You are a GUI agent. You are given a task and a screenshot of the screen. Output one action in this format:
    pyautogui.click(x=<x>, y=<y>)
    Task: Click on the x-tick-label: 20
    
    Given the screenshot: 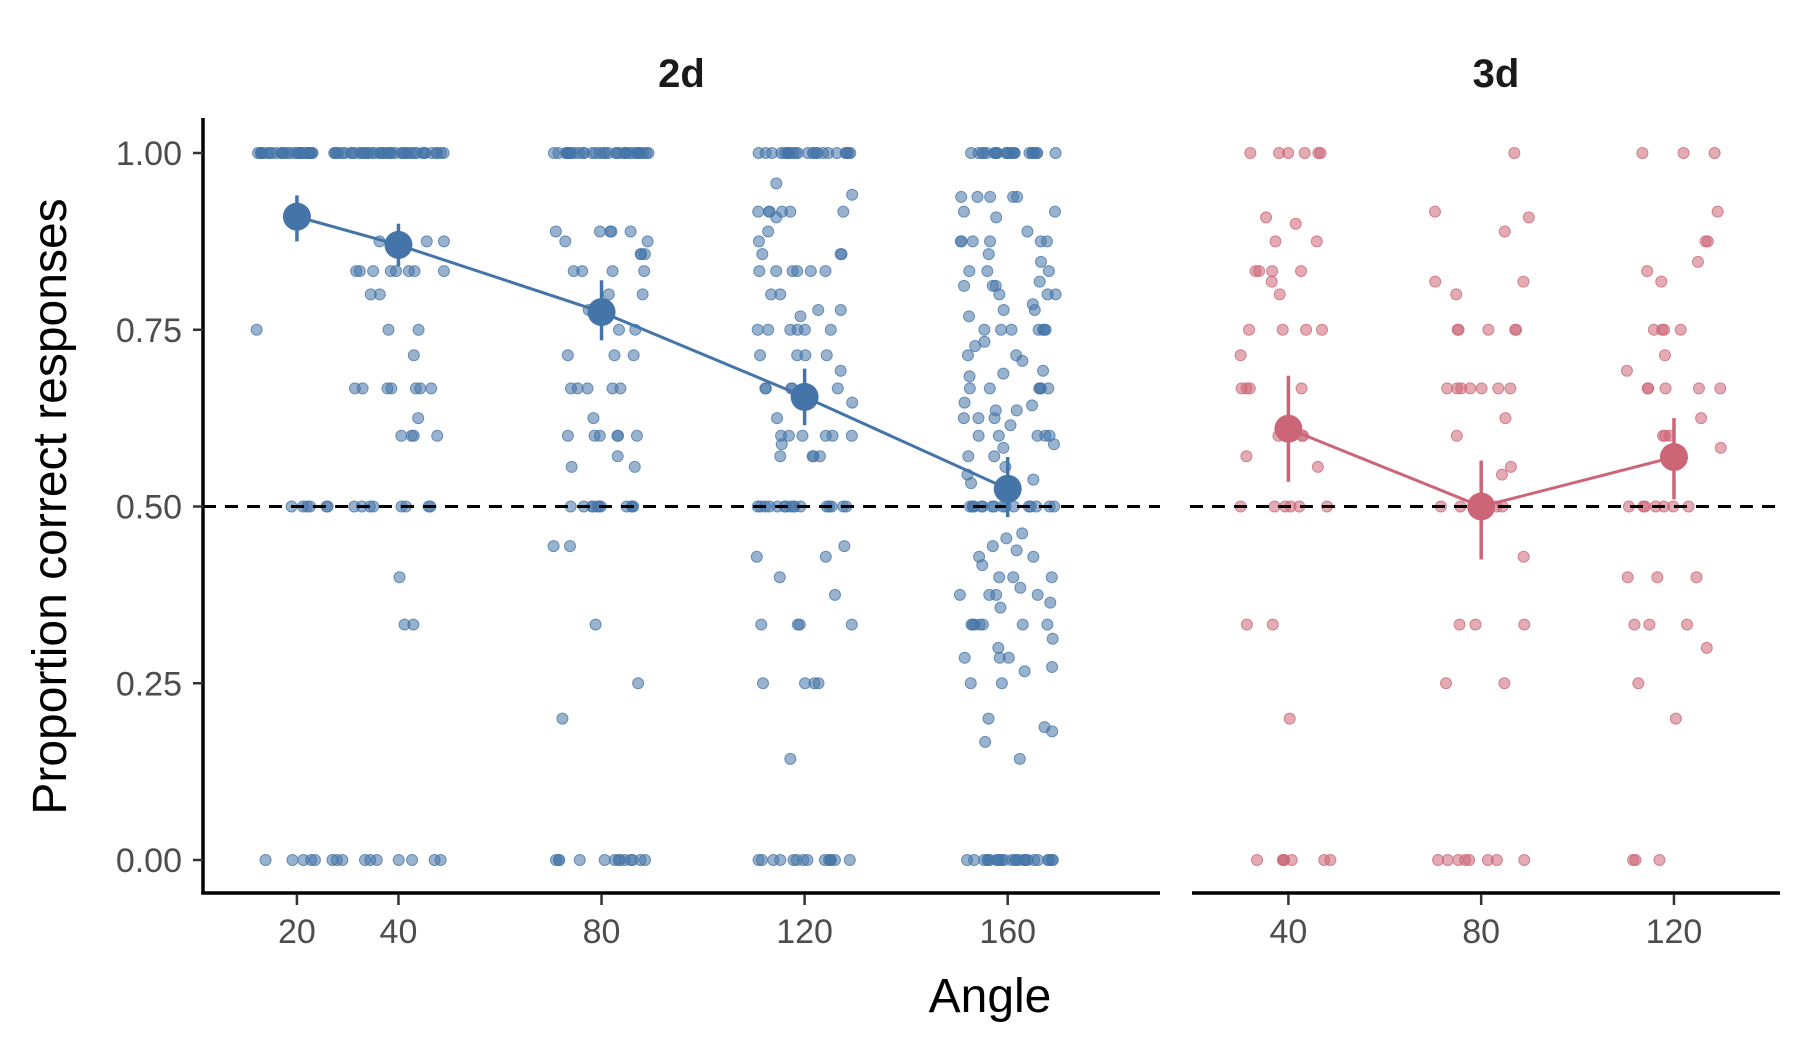 What is the action you would take?
    pyautogui.click(x=297, y=932)
    